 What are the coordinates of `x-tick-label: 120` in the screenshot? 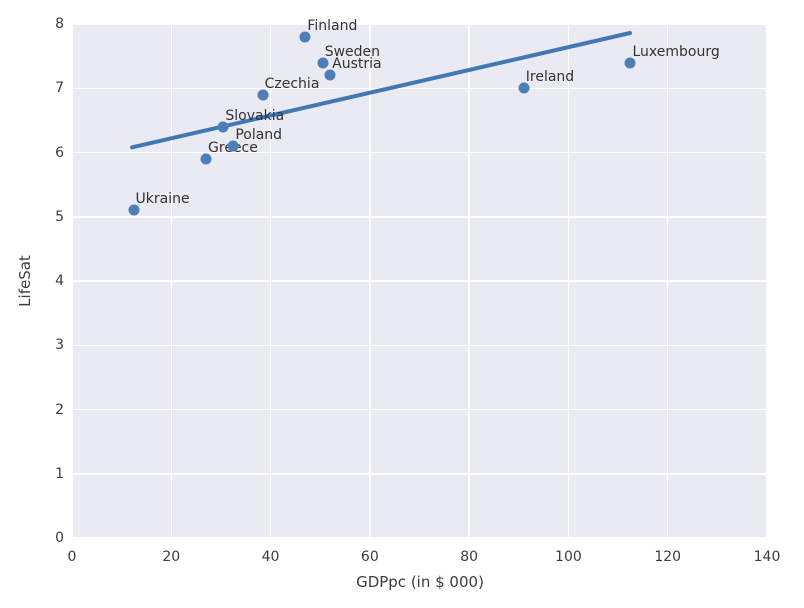 It's located at (668, 557).